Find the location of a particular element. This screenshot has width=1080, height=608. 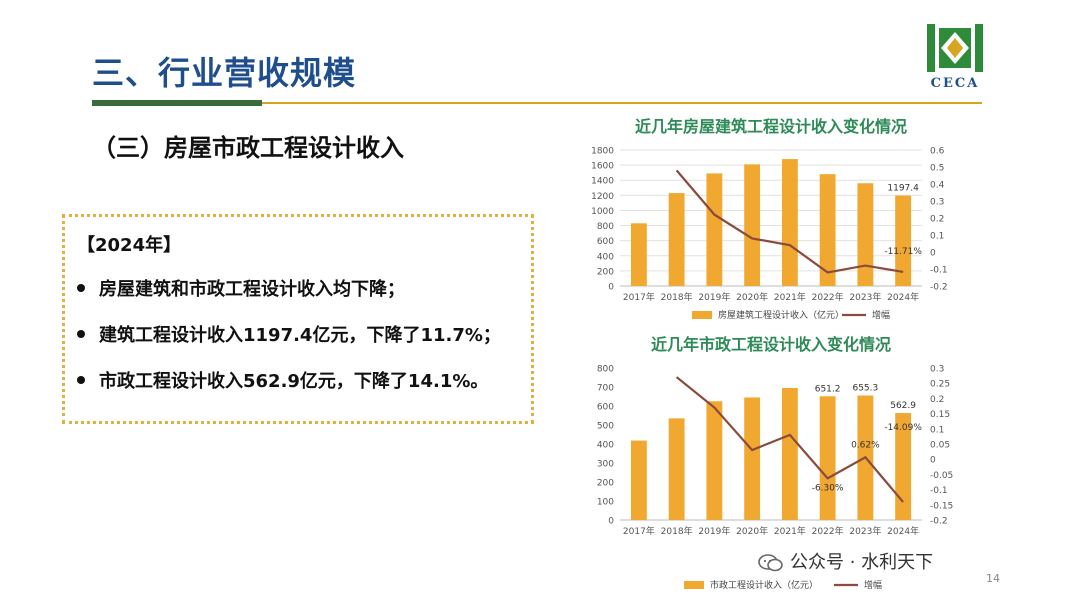

slide-title: 三、行业营收规模 is located at coordinates (224, 73).